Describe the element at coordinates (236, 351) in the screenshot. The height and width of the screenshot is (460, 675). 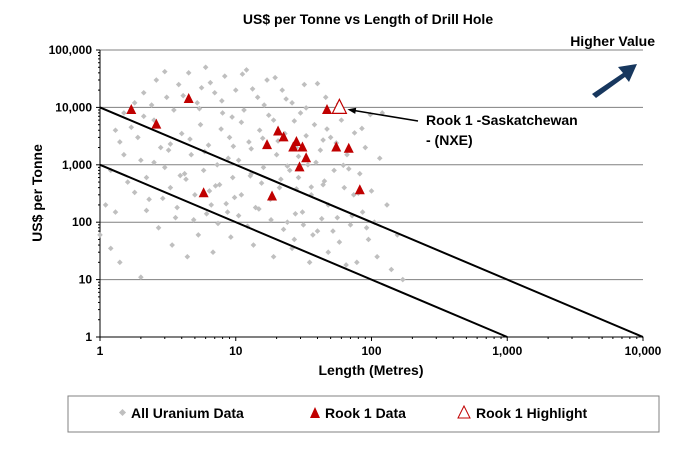
I see `x-tick-label: 10` at that location.